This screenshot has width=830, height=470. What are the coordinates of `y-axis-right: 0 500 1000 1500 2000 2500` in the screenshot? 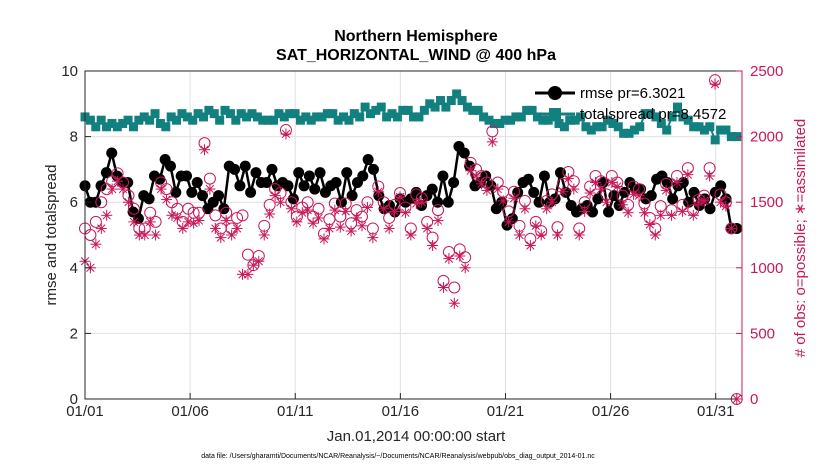 It's located at (759, 235).